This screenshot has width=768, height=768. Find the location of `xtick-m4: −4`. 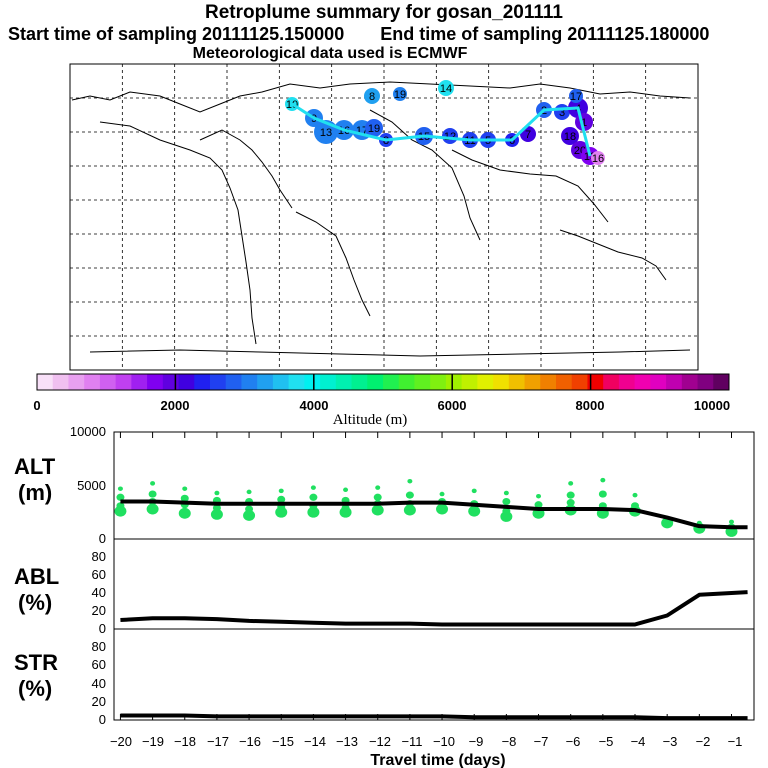

xtick-m4: −4 is located at coordinates (638, 741).